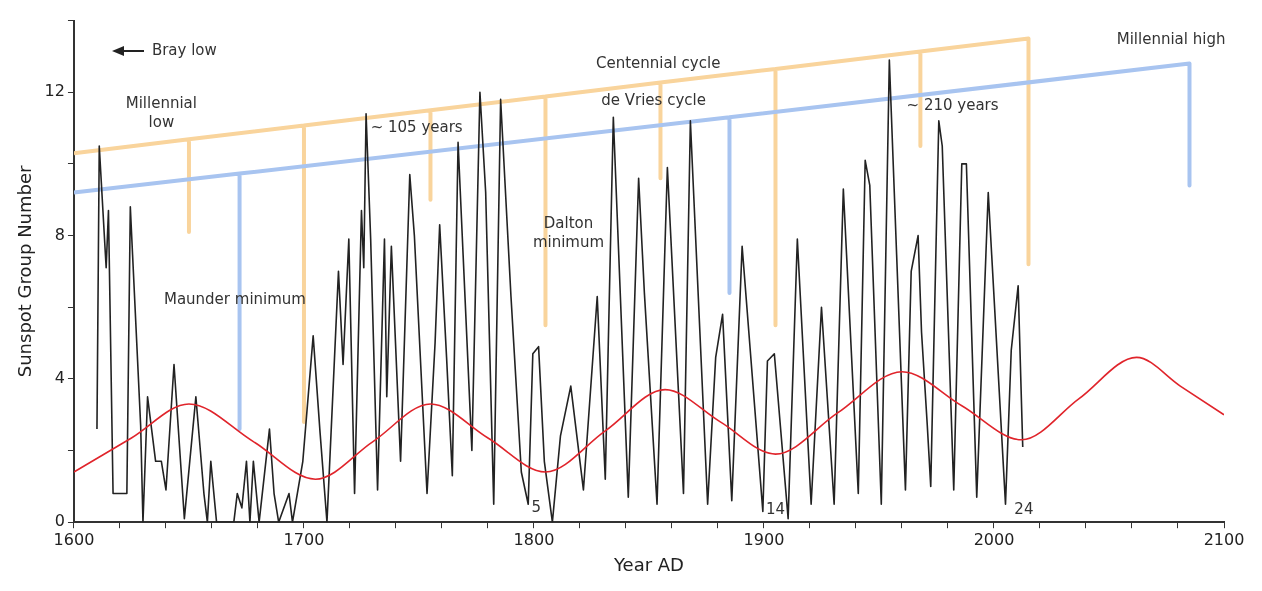  I want to click on x-tick-label: 1800, so click(534, 539).